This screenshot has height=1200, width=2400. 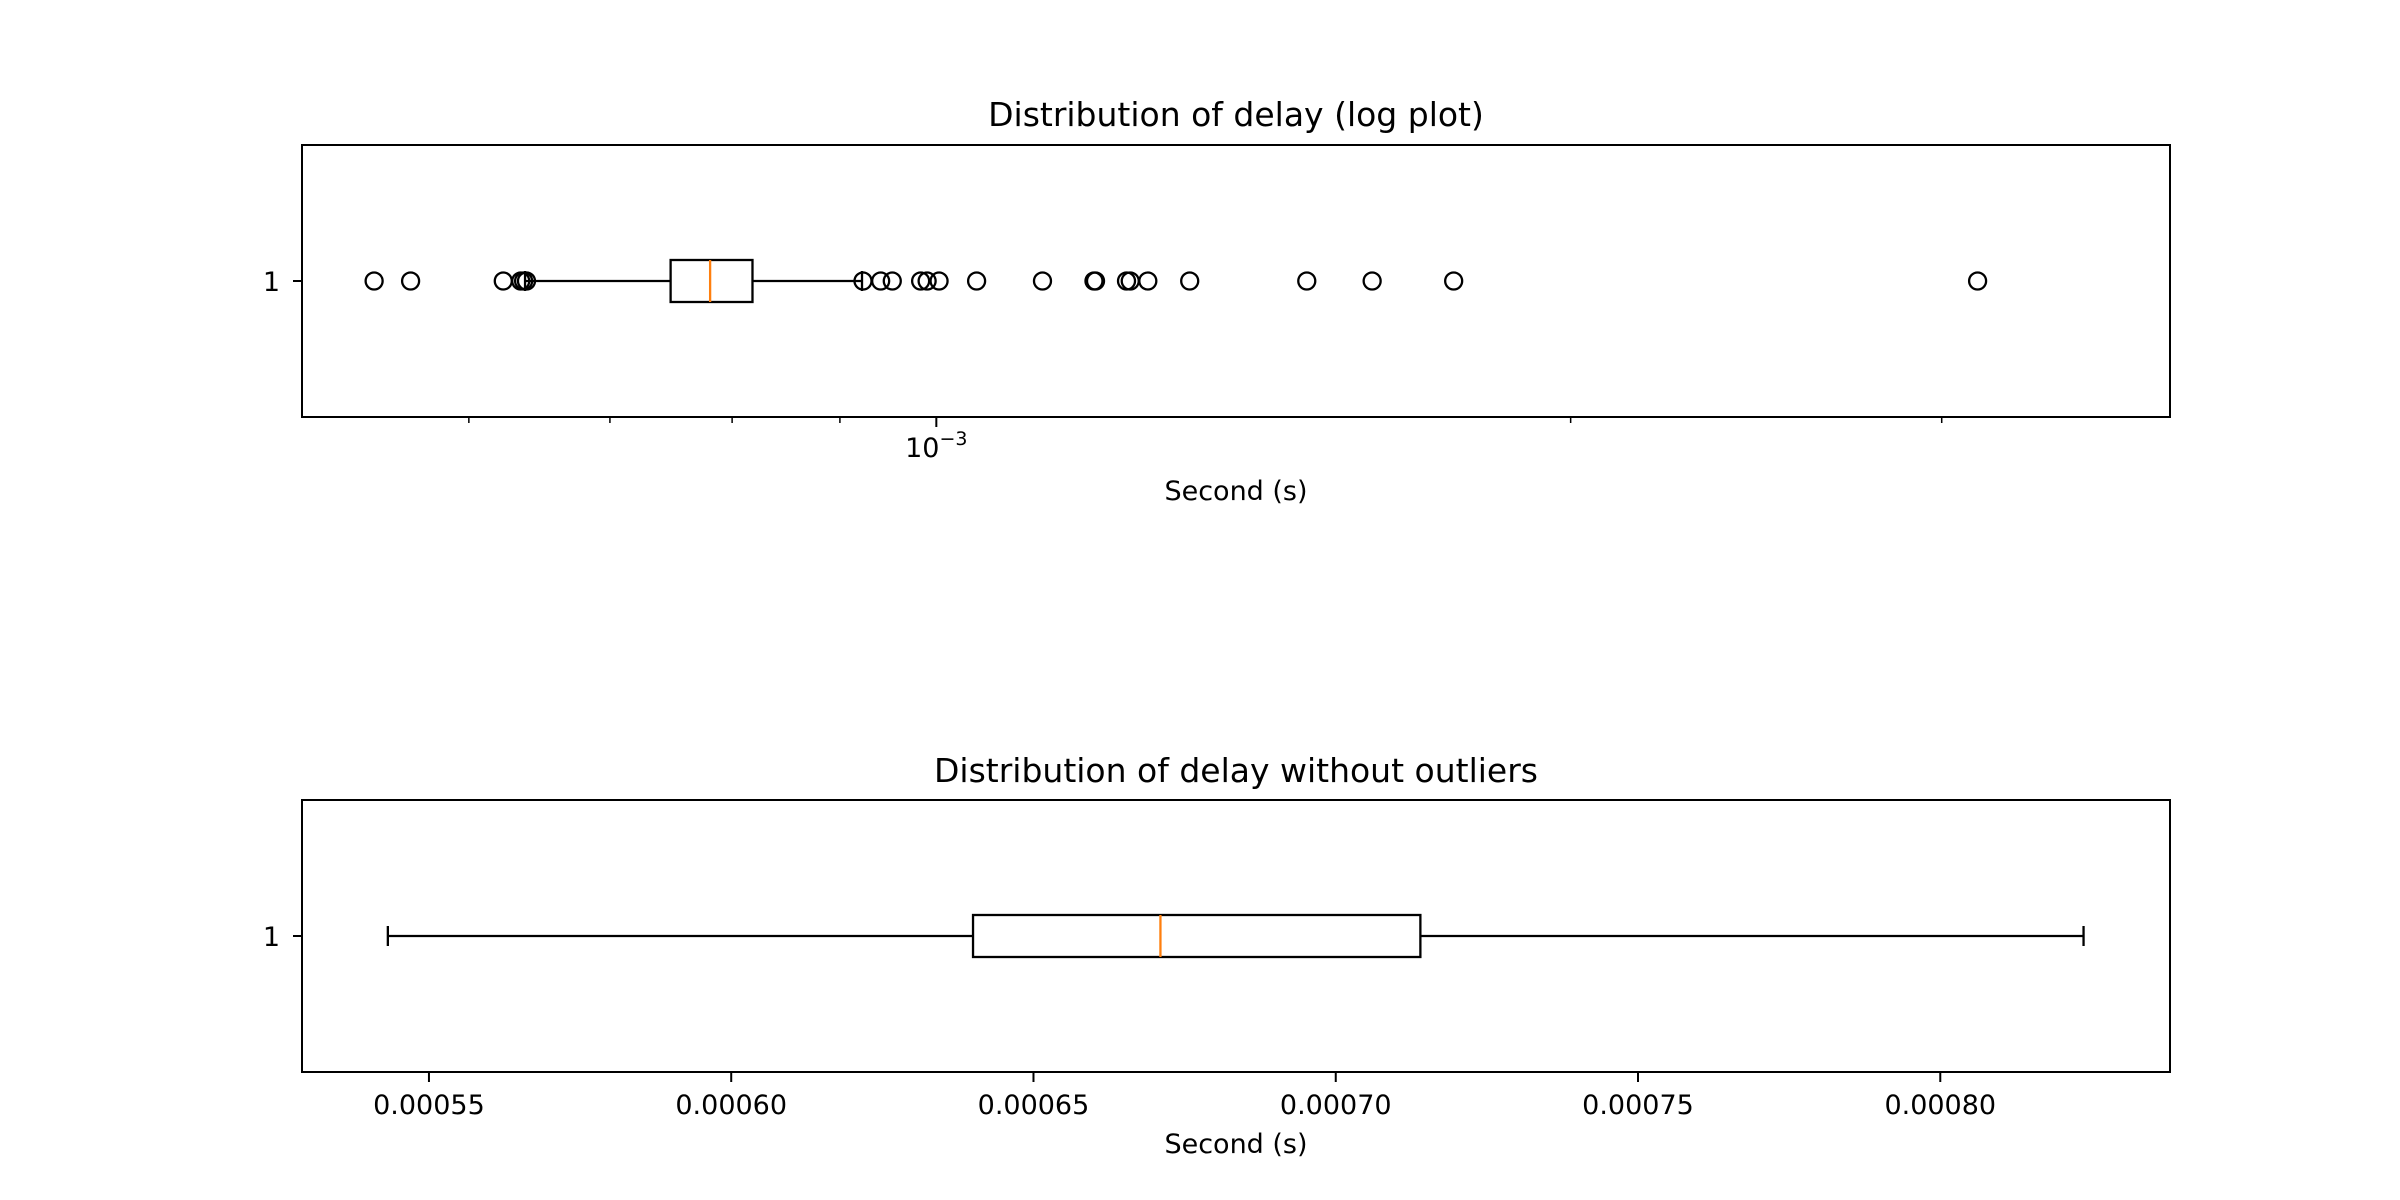 What do you see at coordinates (429, 1105) in the screenshot?
I see `x-tick-label: 0.00055` at bounding box center [429, 1105].